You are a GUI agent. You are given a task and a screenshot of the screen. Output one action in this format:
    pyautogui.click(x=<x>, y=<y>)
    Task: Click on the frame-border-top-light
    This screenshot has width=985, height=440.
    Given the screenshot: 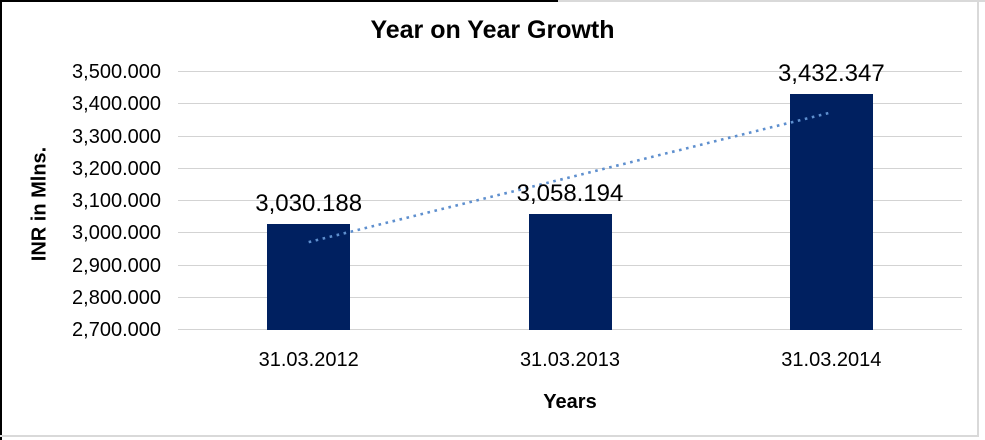 What is the action you would take?
    pyautogui.click(x=771, y=1)
    